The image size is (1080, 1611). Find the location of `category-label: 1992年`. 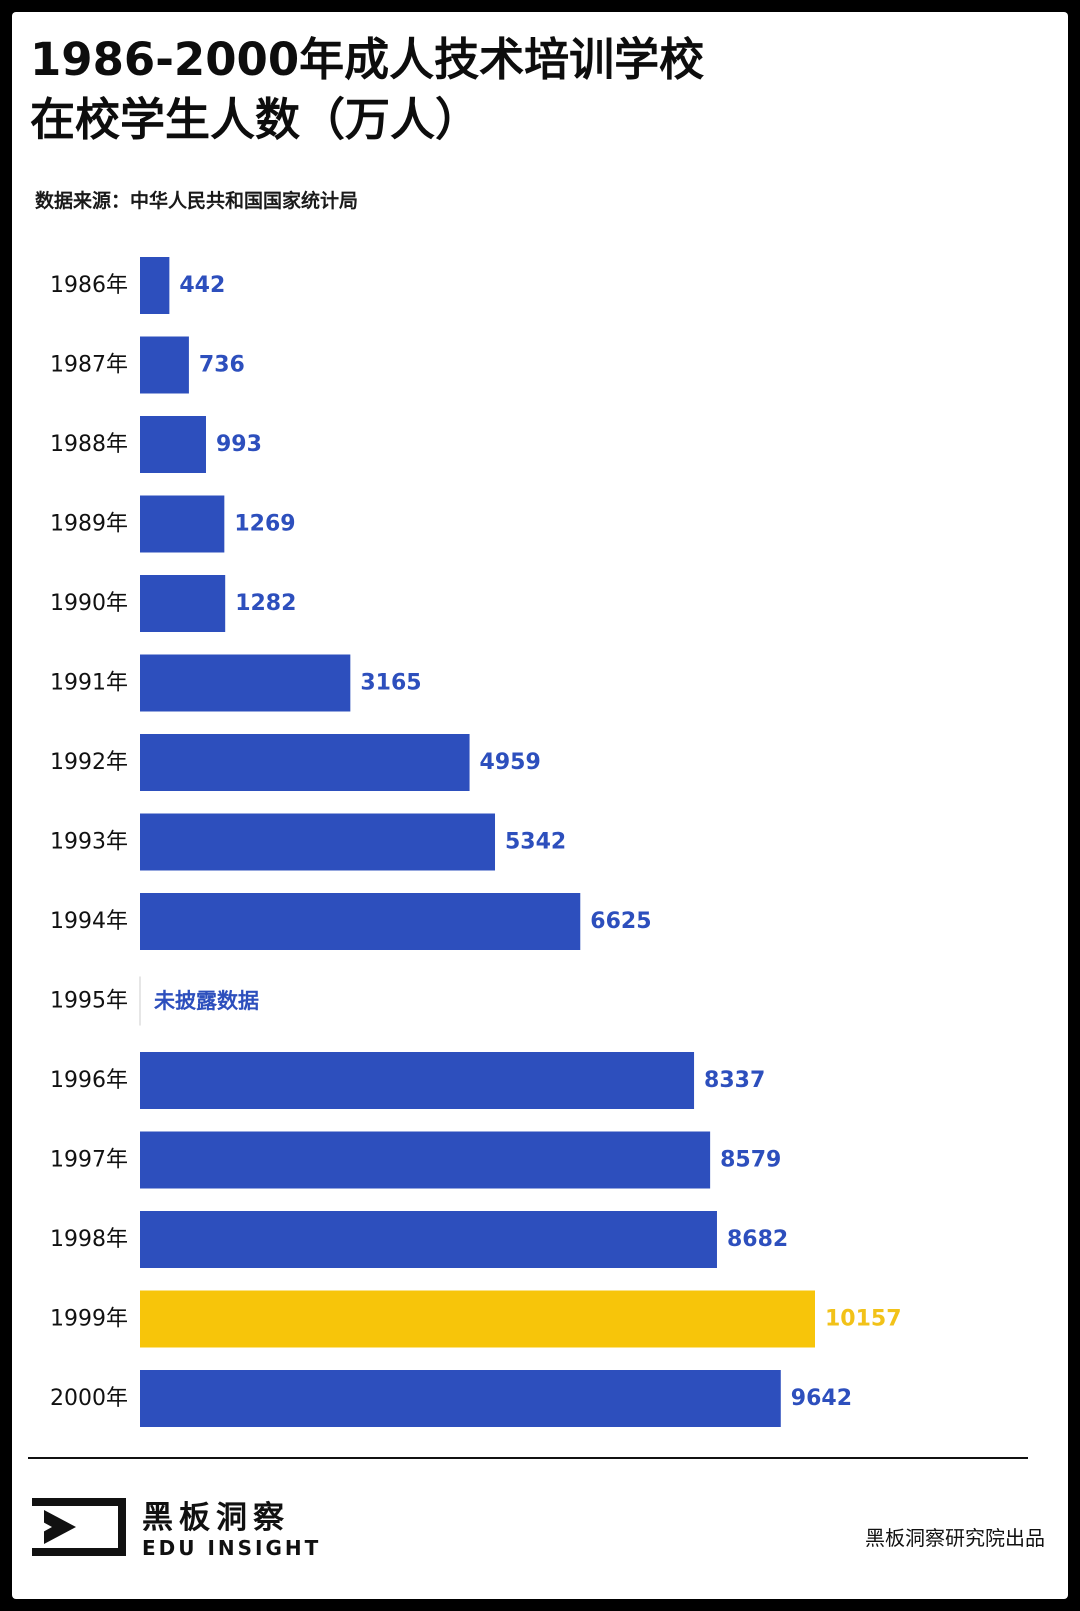

category-label: 1992年 is located at coordinates (89, 762).